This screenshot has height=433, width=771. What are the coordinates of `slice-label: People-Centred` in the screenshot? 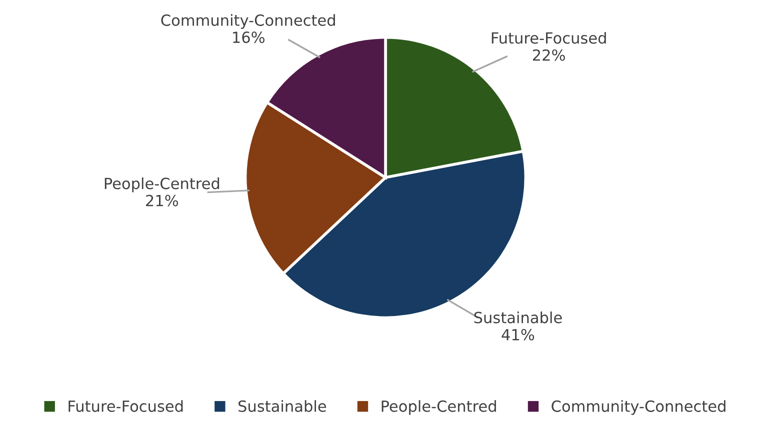 It's located at (162, 184).